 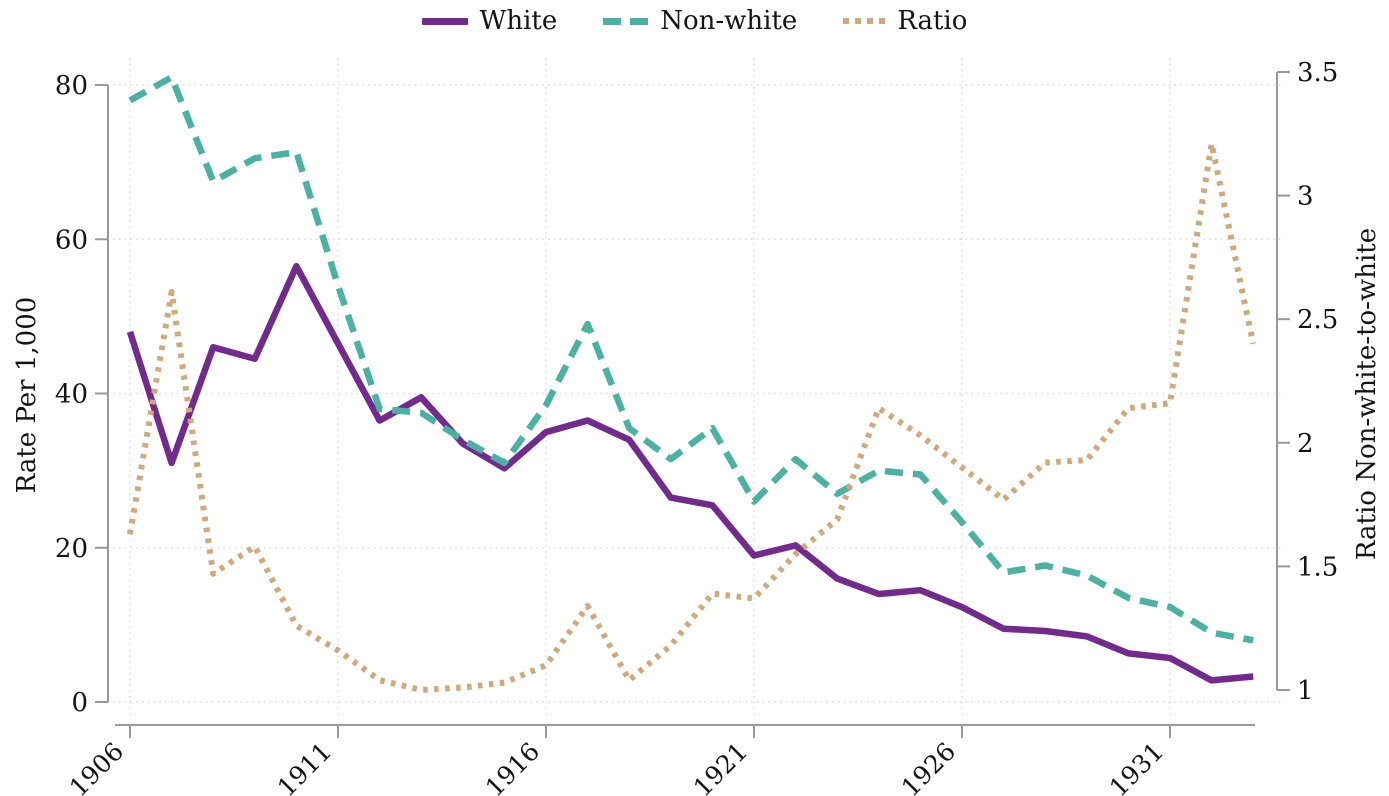 What do you see at coordinates (27, 395) in the screenshot?
I see `left-axis-title: Rate Per 1,000` at bounding box center [27, 395].